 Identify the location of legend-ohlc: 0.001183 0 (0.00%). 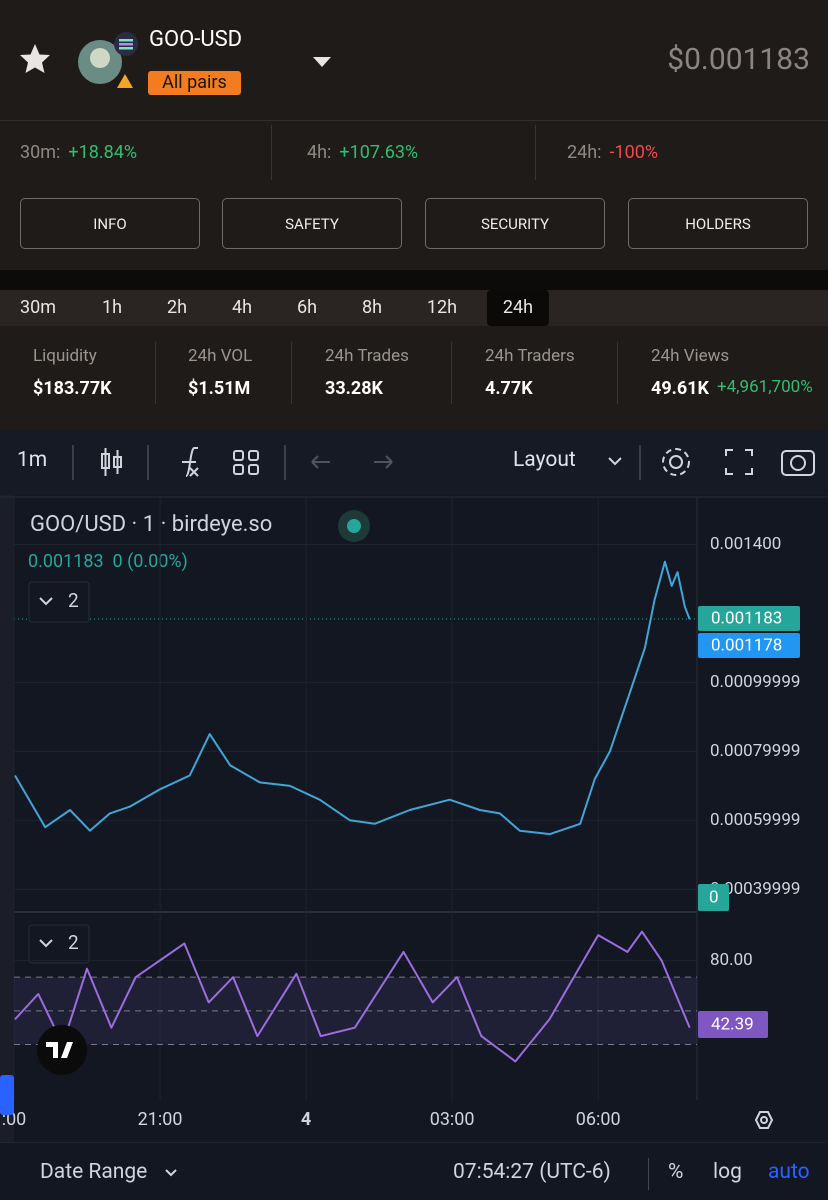
(108, 561).